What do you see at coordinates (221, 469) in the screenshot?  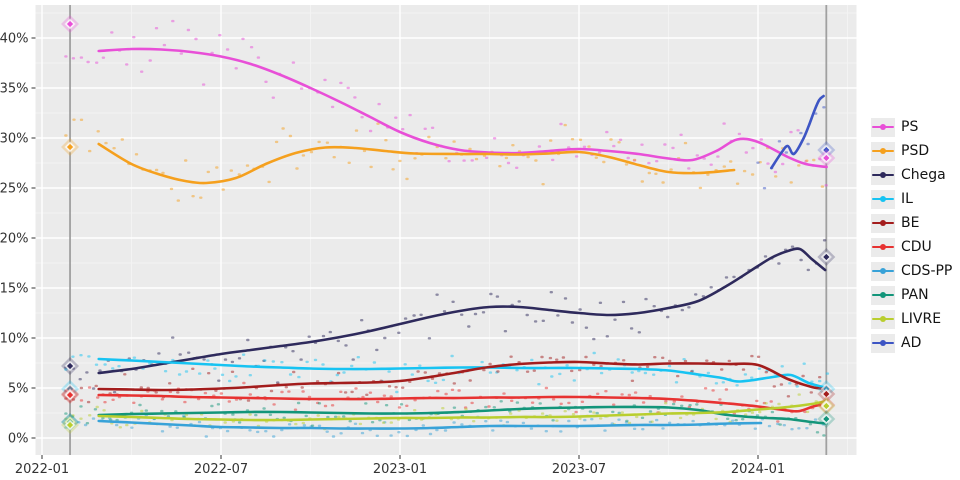 I see `x-tick-label-2022-07: 2022-07` at bounding box center [221, 469].